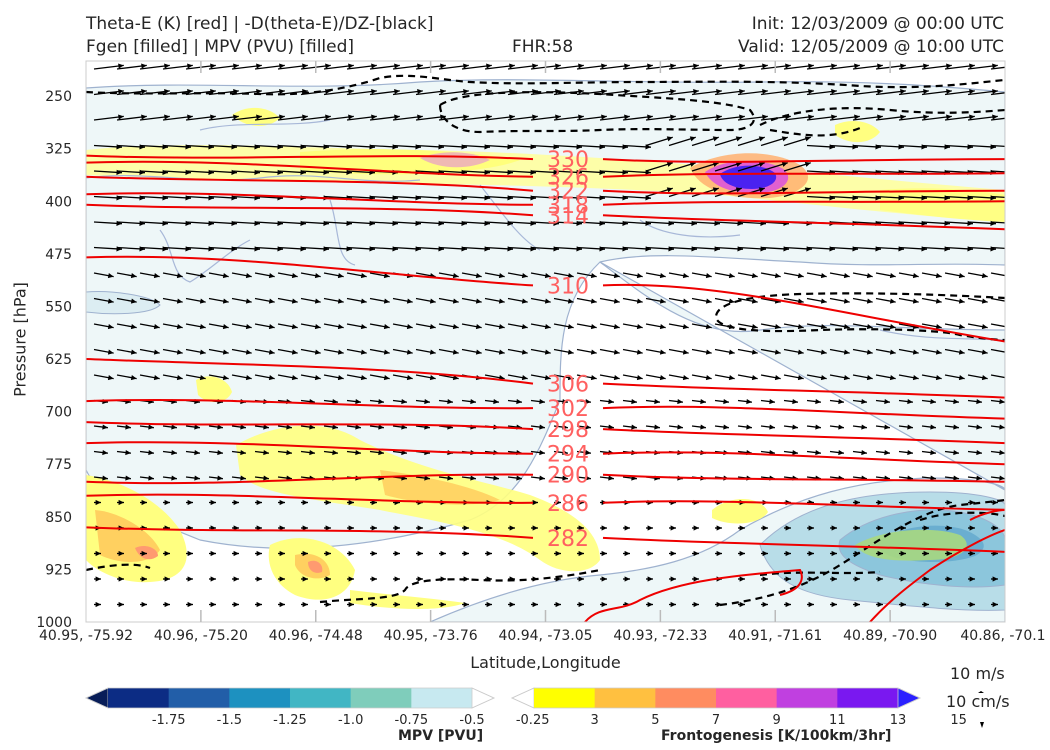  Describe the element at coordinates (316, 636) in the screenshot. I see `x-tick-label: 40.96, -74.48` at that location.